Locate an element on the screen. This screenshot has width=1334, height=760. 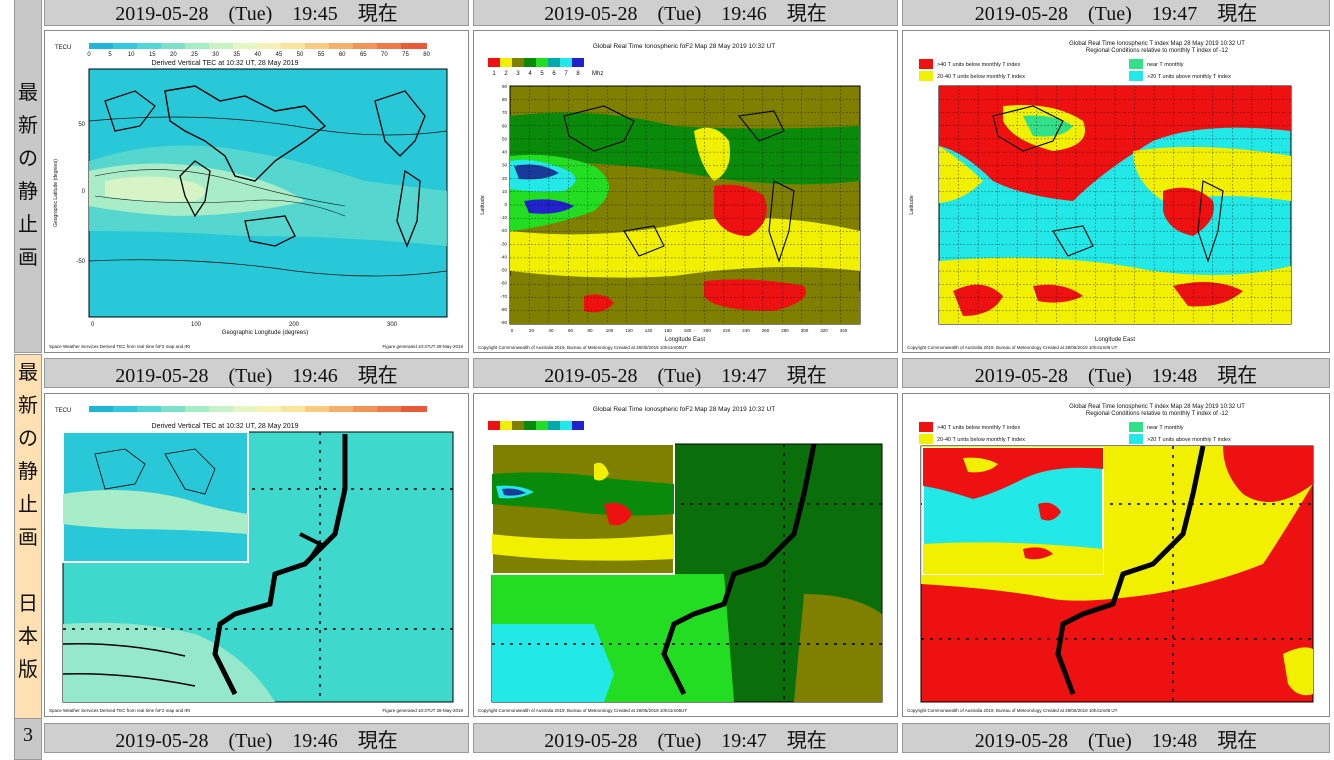
tec-scale-tick: 5 is located at coordinates (110, 55).